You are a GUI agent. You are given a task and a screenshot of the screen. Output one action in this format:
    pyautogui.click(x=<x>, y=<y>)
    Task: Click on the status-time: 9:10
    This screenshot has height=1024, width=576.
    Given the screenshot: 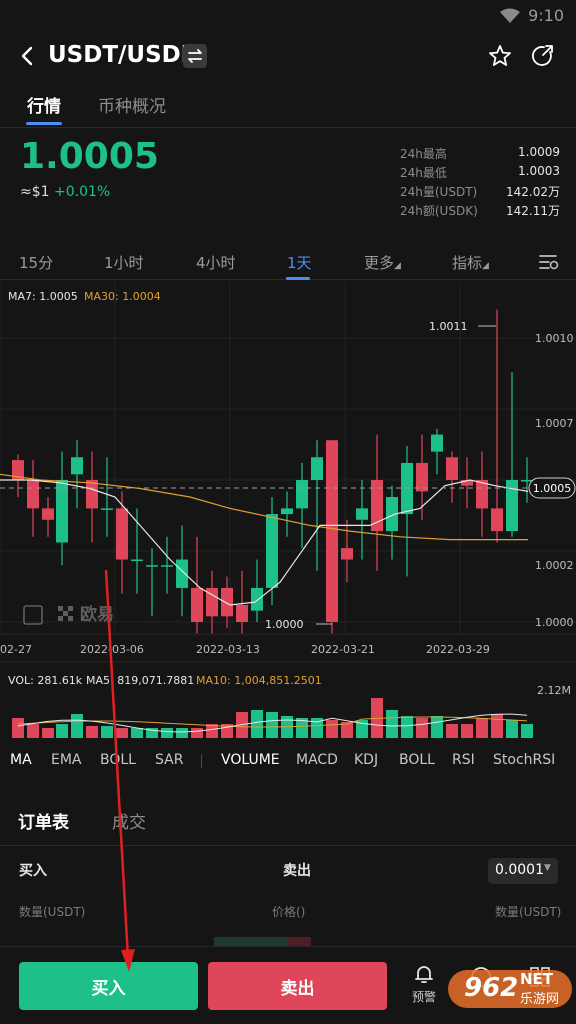 What is the action you would take?
    pyautogui.click(x=546, y=15)
    